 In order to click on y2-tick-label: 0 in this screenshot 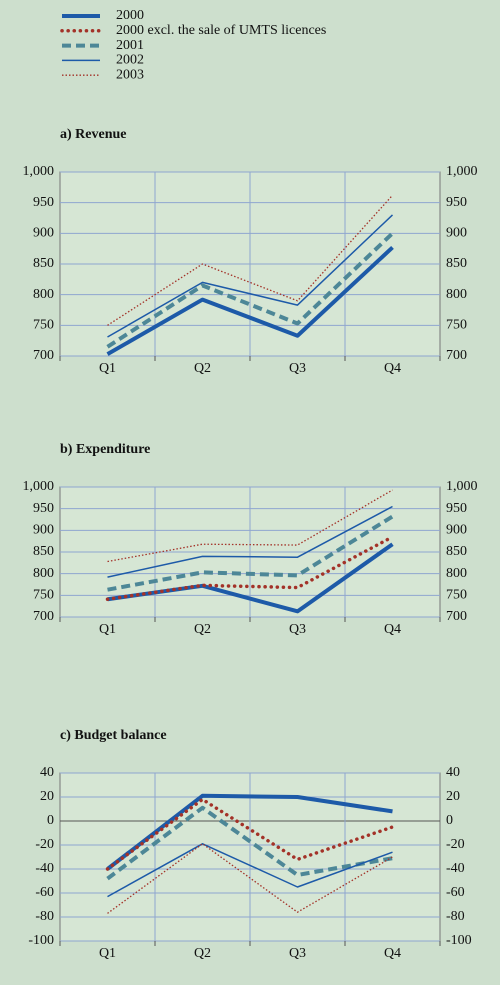, I will do `click(449, 820)`.